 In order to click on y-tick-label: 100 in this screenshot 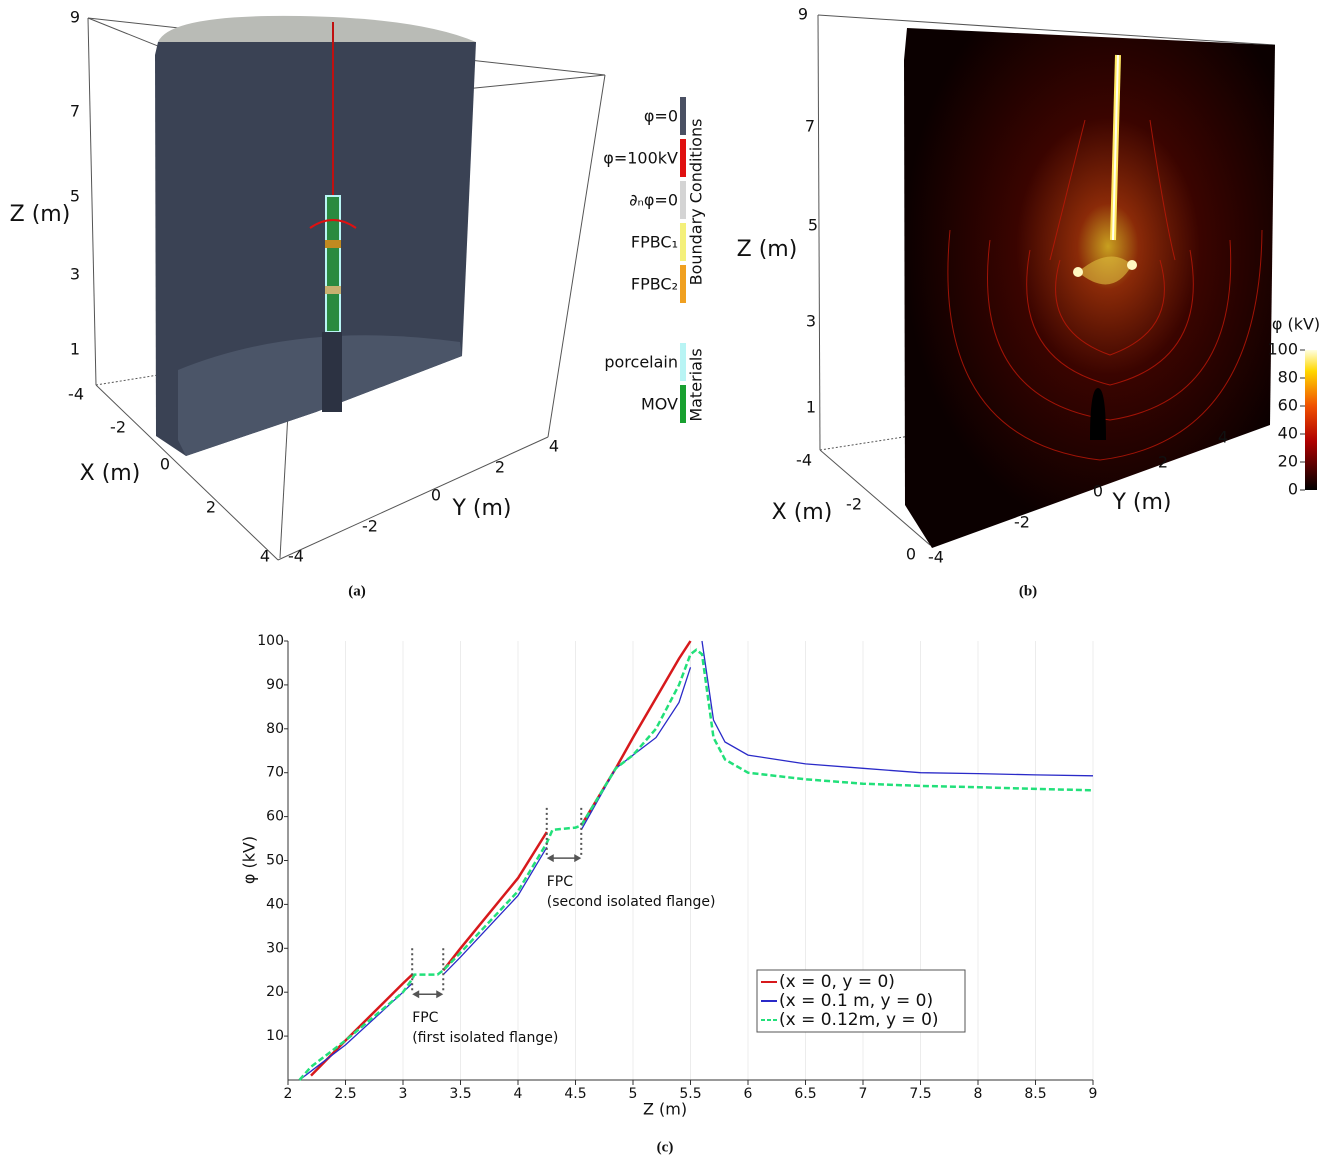, I will do `click(270, 641)`.